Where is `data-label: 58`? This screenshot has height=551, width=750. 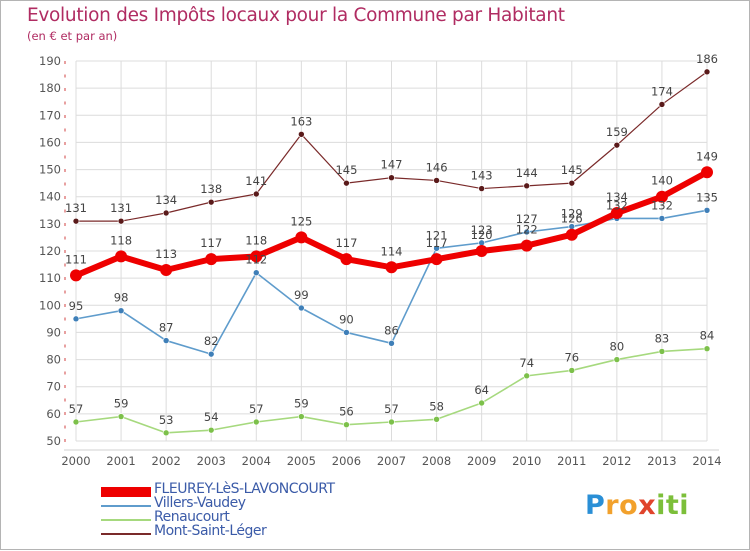
data-label: 58 is located at coordinates (436, 406).